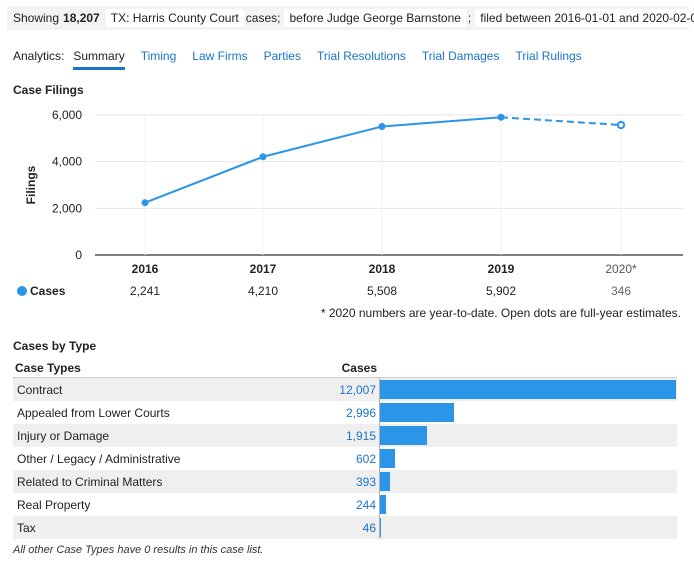 This screenshot has width=694, height=571. I want to click on legend-marker, so click(22, 291).